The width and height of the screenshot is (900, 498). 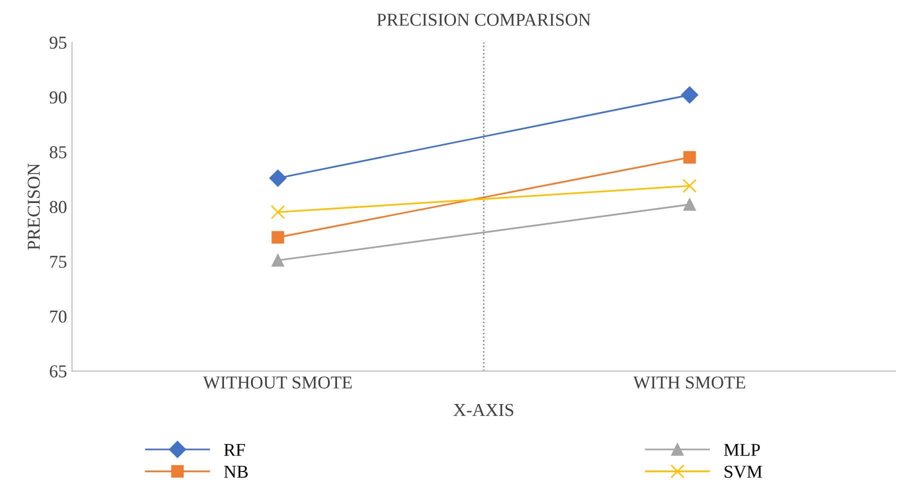 I want to click on y-tick-label: 95, so click(x=58, y=42).